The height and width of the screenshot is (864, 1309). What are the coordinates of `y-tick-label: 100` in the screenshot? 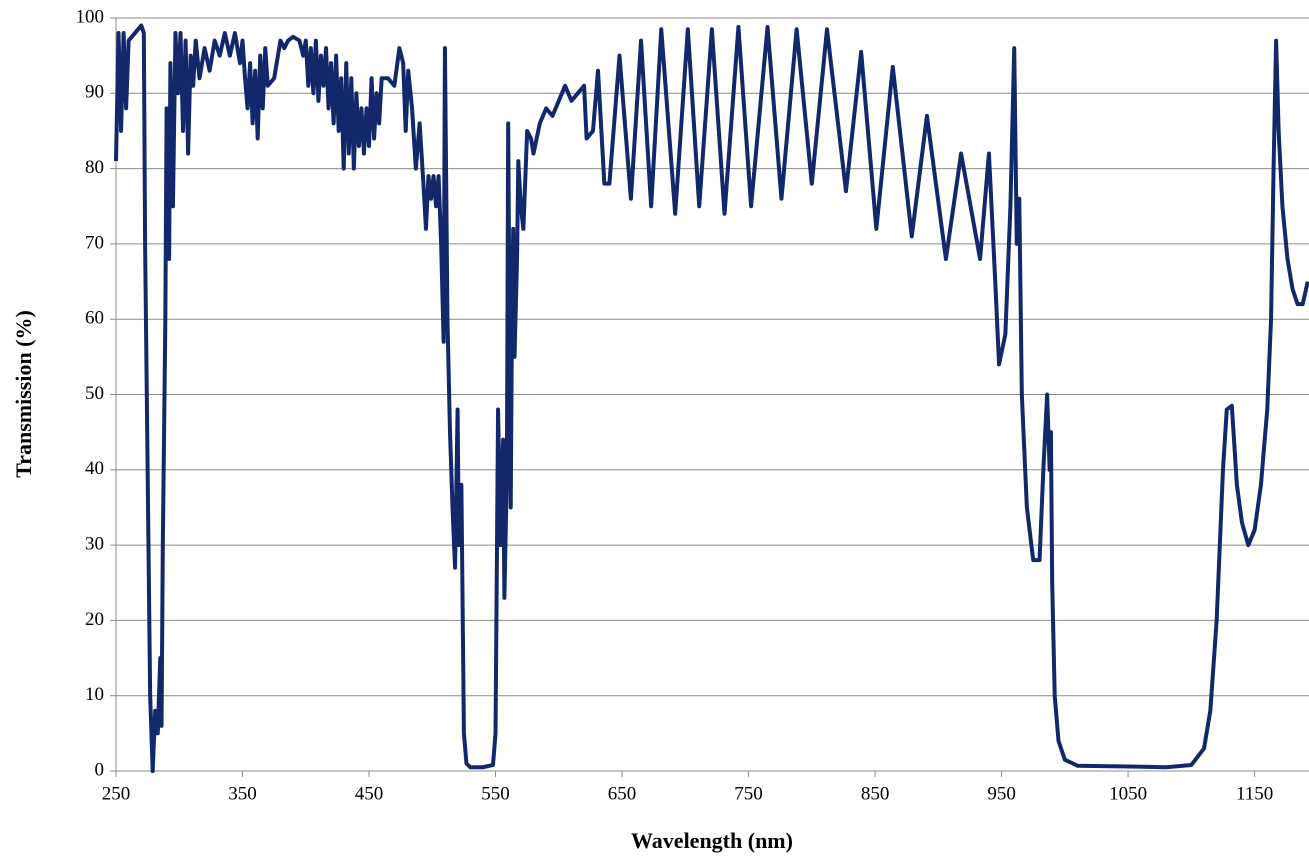 It's located at (90, 16).